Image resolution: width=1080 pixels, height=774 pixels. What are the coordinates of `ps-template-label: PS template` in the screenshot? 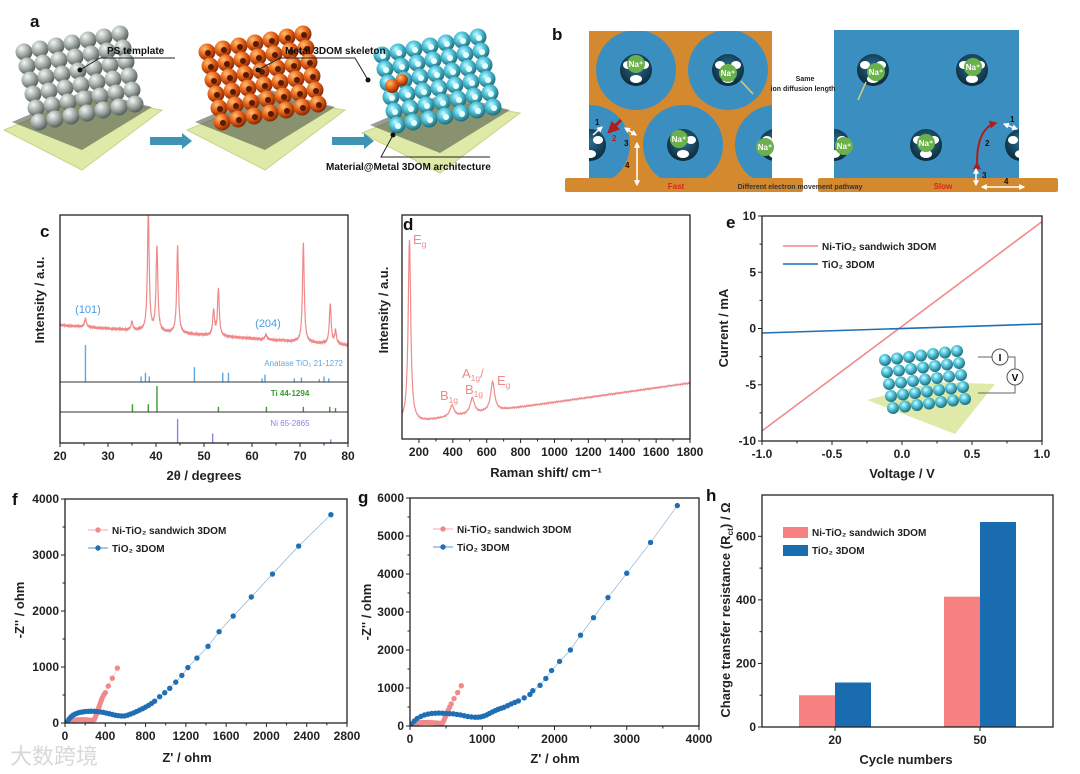 It's located at (136, 51).